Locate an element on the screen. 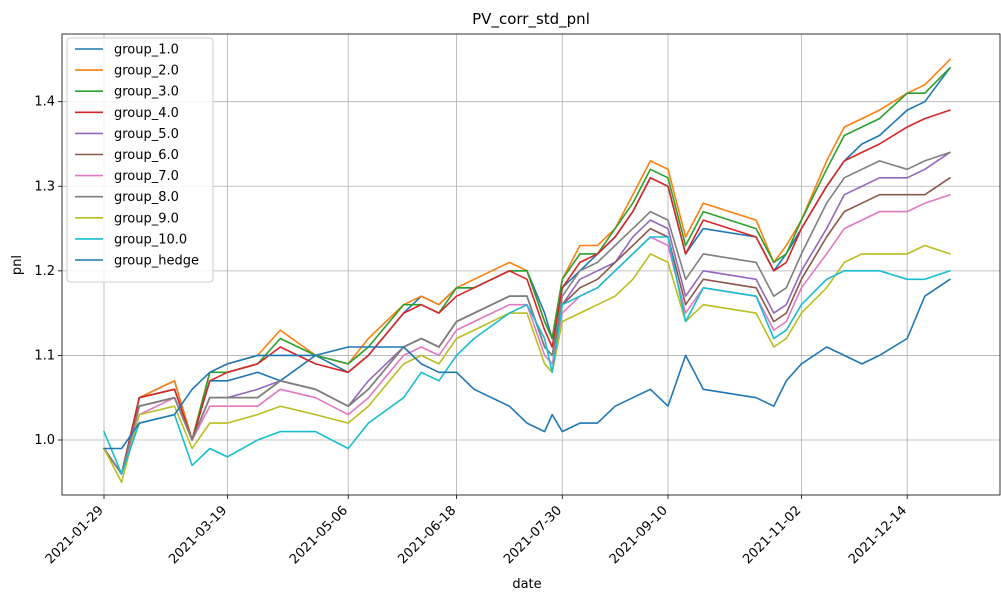  legend-label: group_5.0 is located at coordinates (146, 134).